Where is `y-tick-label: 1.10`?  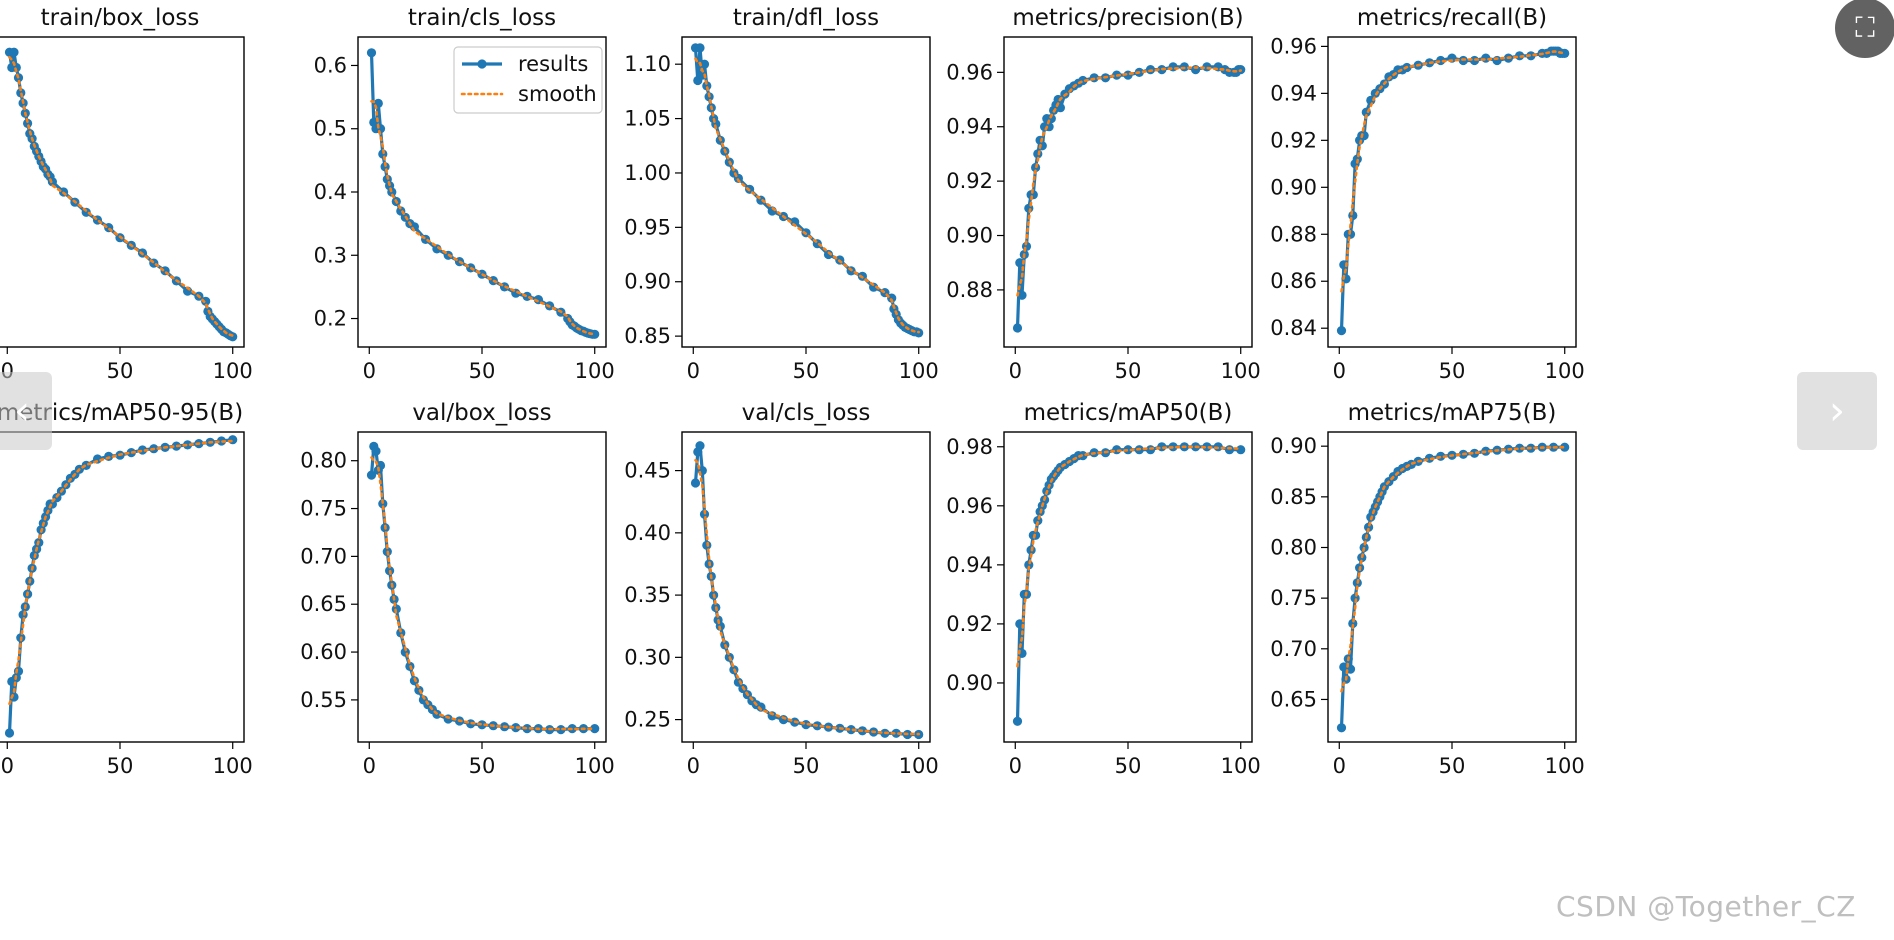
y-tick-label: 1.10 is located at coordinates (647, 64).